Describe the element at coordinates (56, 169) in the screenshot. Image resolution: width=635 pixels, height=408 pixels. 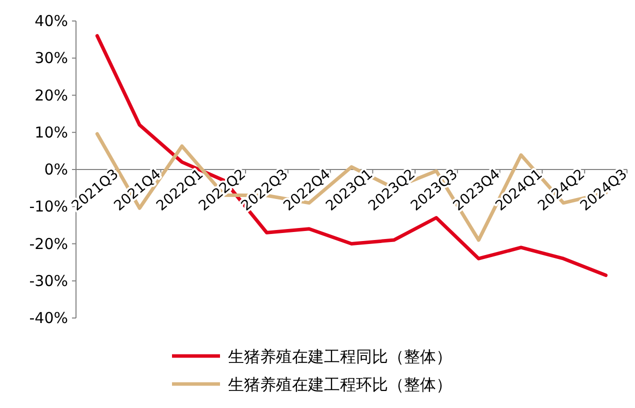
I see `y-tick-label: 0%` at that location.